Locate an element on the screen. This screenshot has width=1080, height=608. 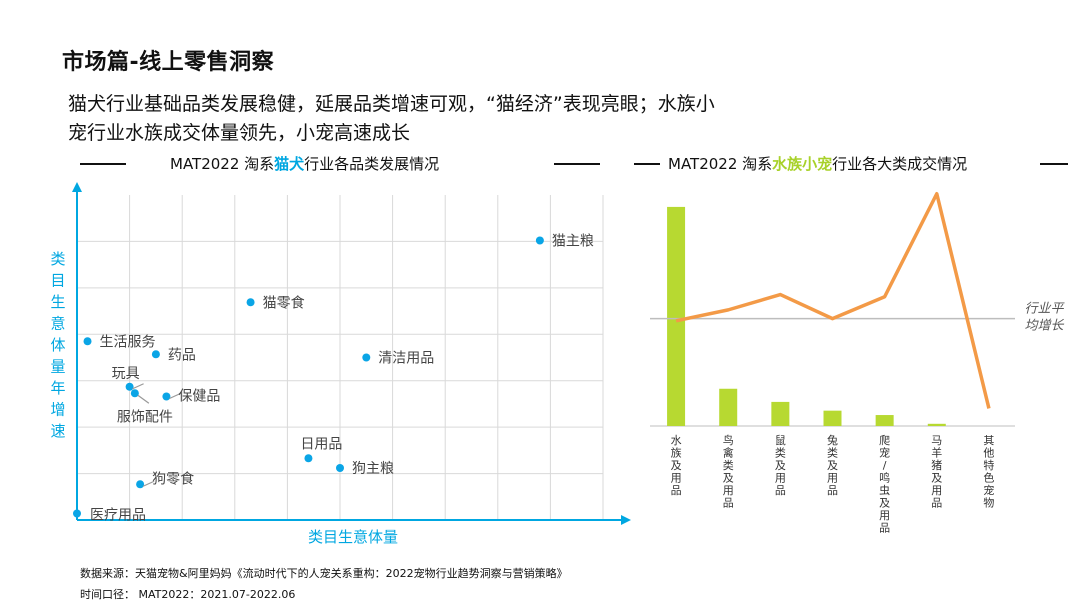
bar-category-label-char: 其 is located at coordinates (988, 440).